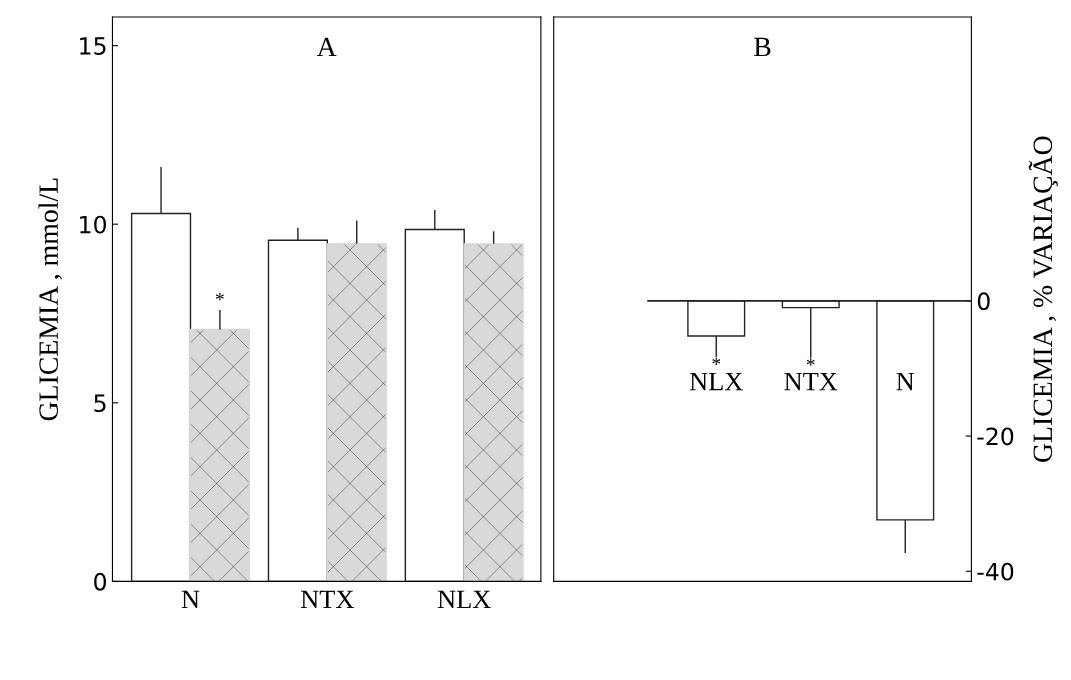 The width and height of the screenshot is (1071, 680). I want to click on text: B, so click(762, 47).